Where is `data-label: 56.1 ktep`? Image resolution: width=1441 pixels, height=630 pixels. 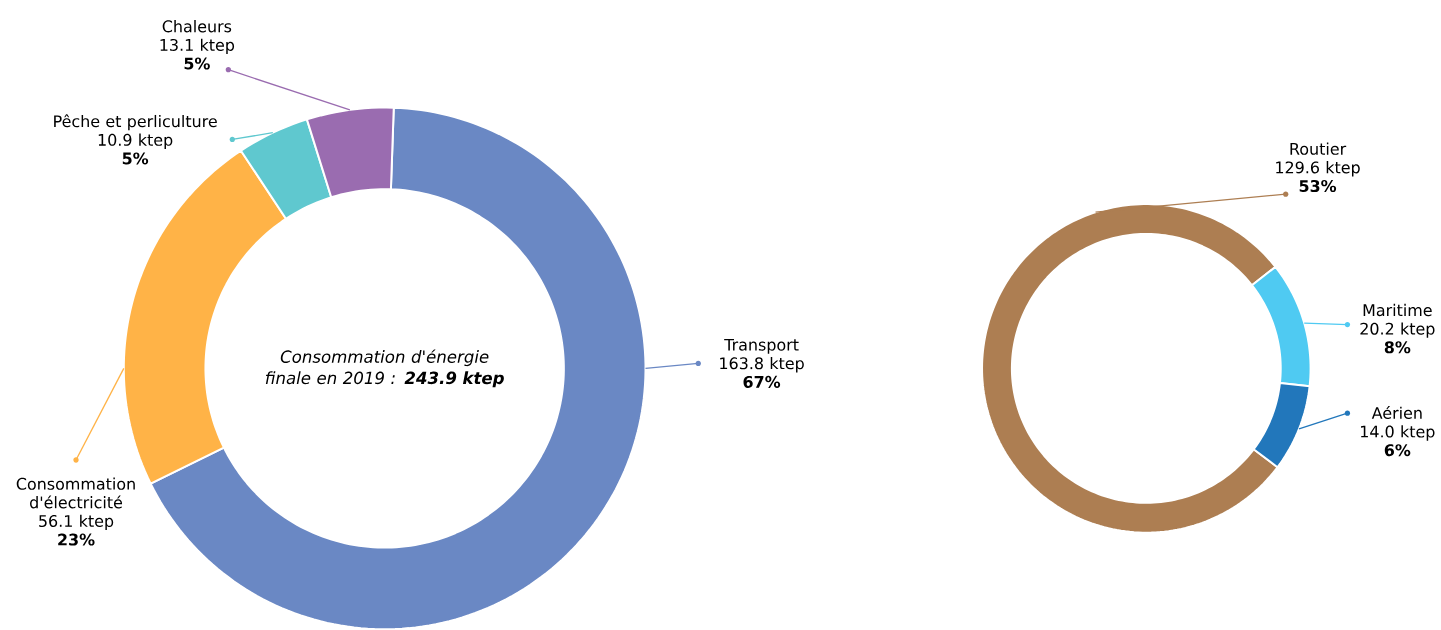 data-label: 56.1 ktep is located at coordinates (76, 522).